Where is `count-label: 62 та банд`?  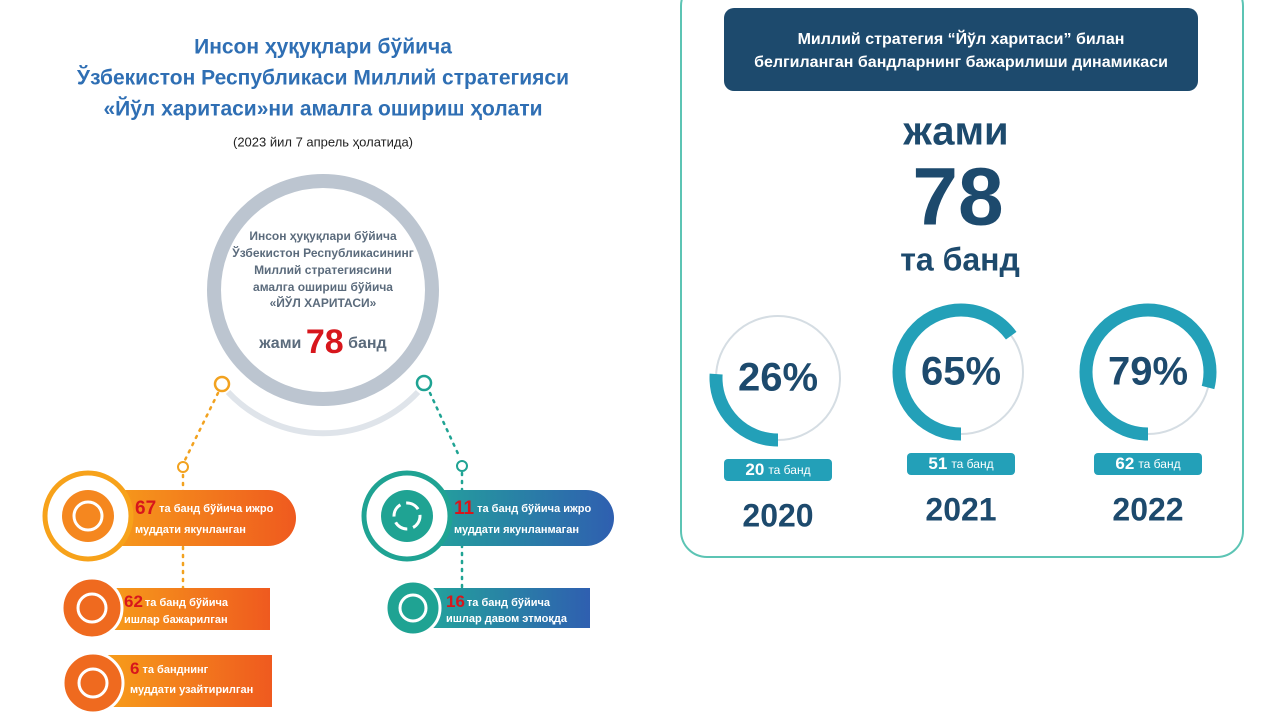 count-label: 62 та банд is located at coordinates (1147, 463).